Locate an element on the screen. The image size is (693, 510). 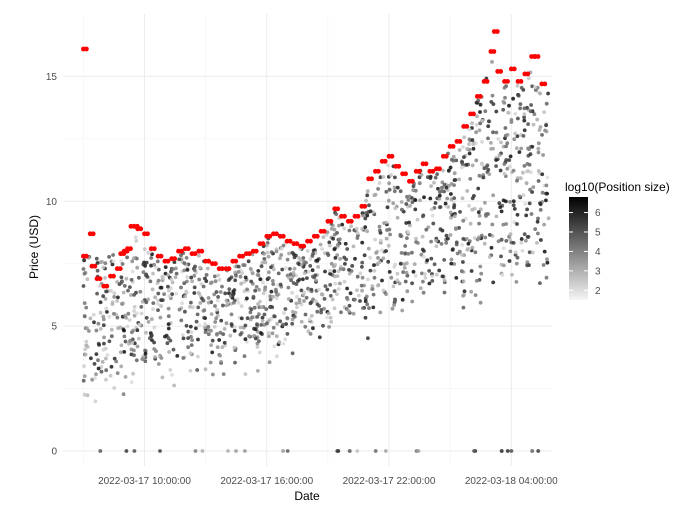
y-axis-ticks: 0 5 10 15 is located at coordinates (52, 265).